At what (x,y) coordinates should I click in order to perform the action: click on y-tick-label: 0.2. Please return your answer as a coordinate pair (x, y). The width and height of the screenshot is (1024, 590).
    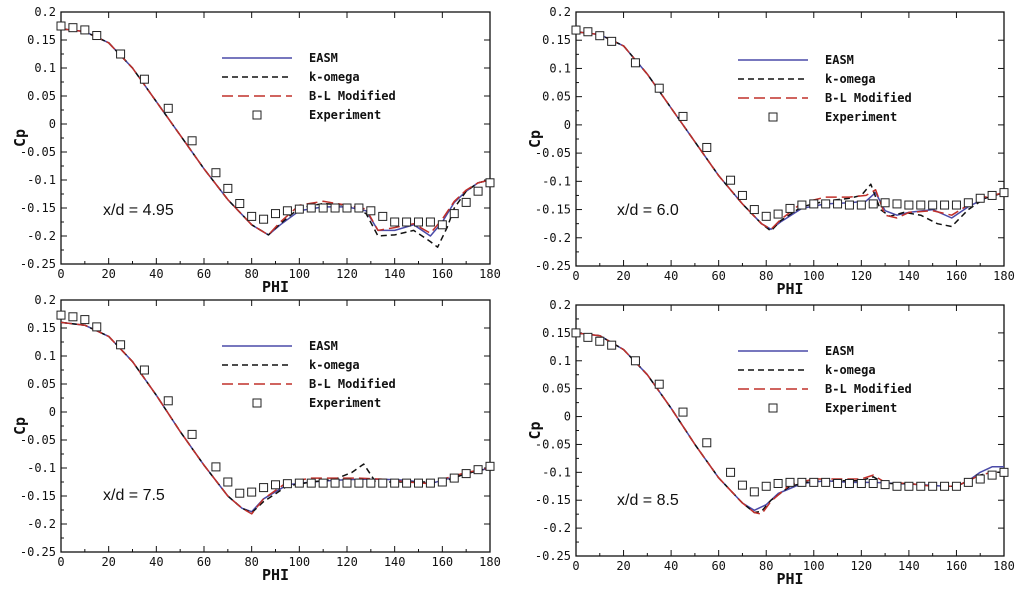
    Looking at the image, I should click on (560, 305).